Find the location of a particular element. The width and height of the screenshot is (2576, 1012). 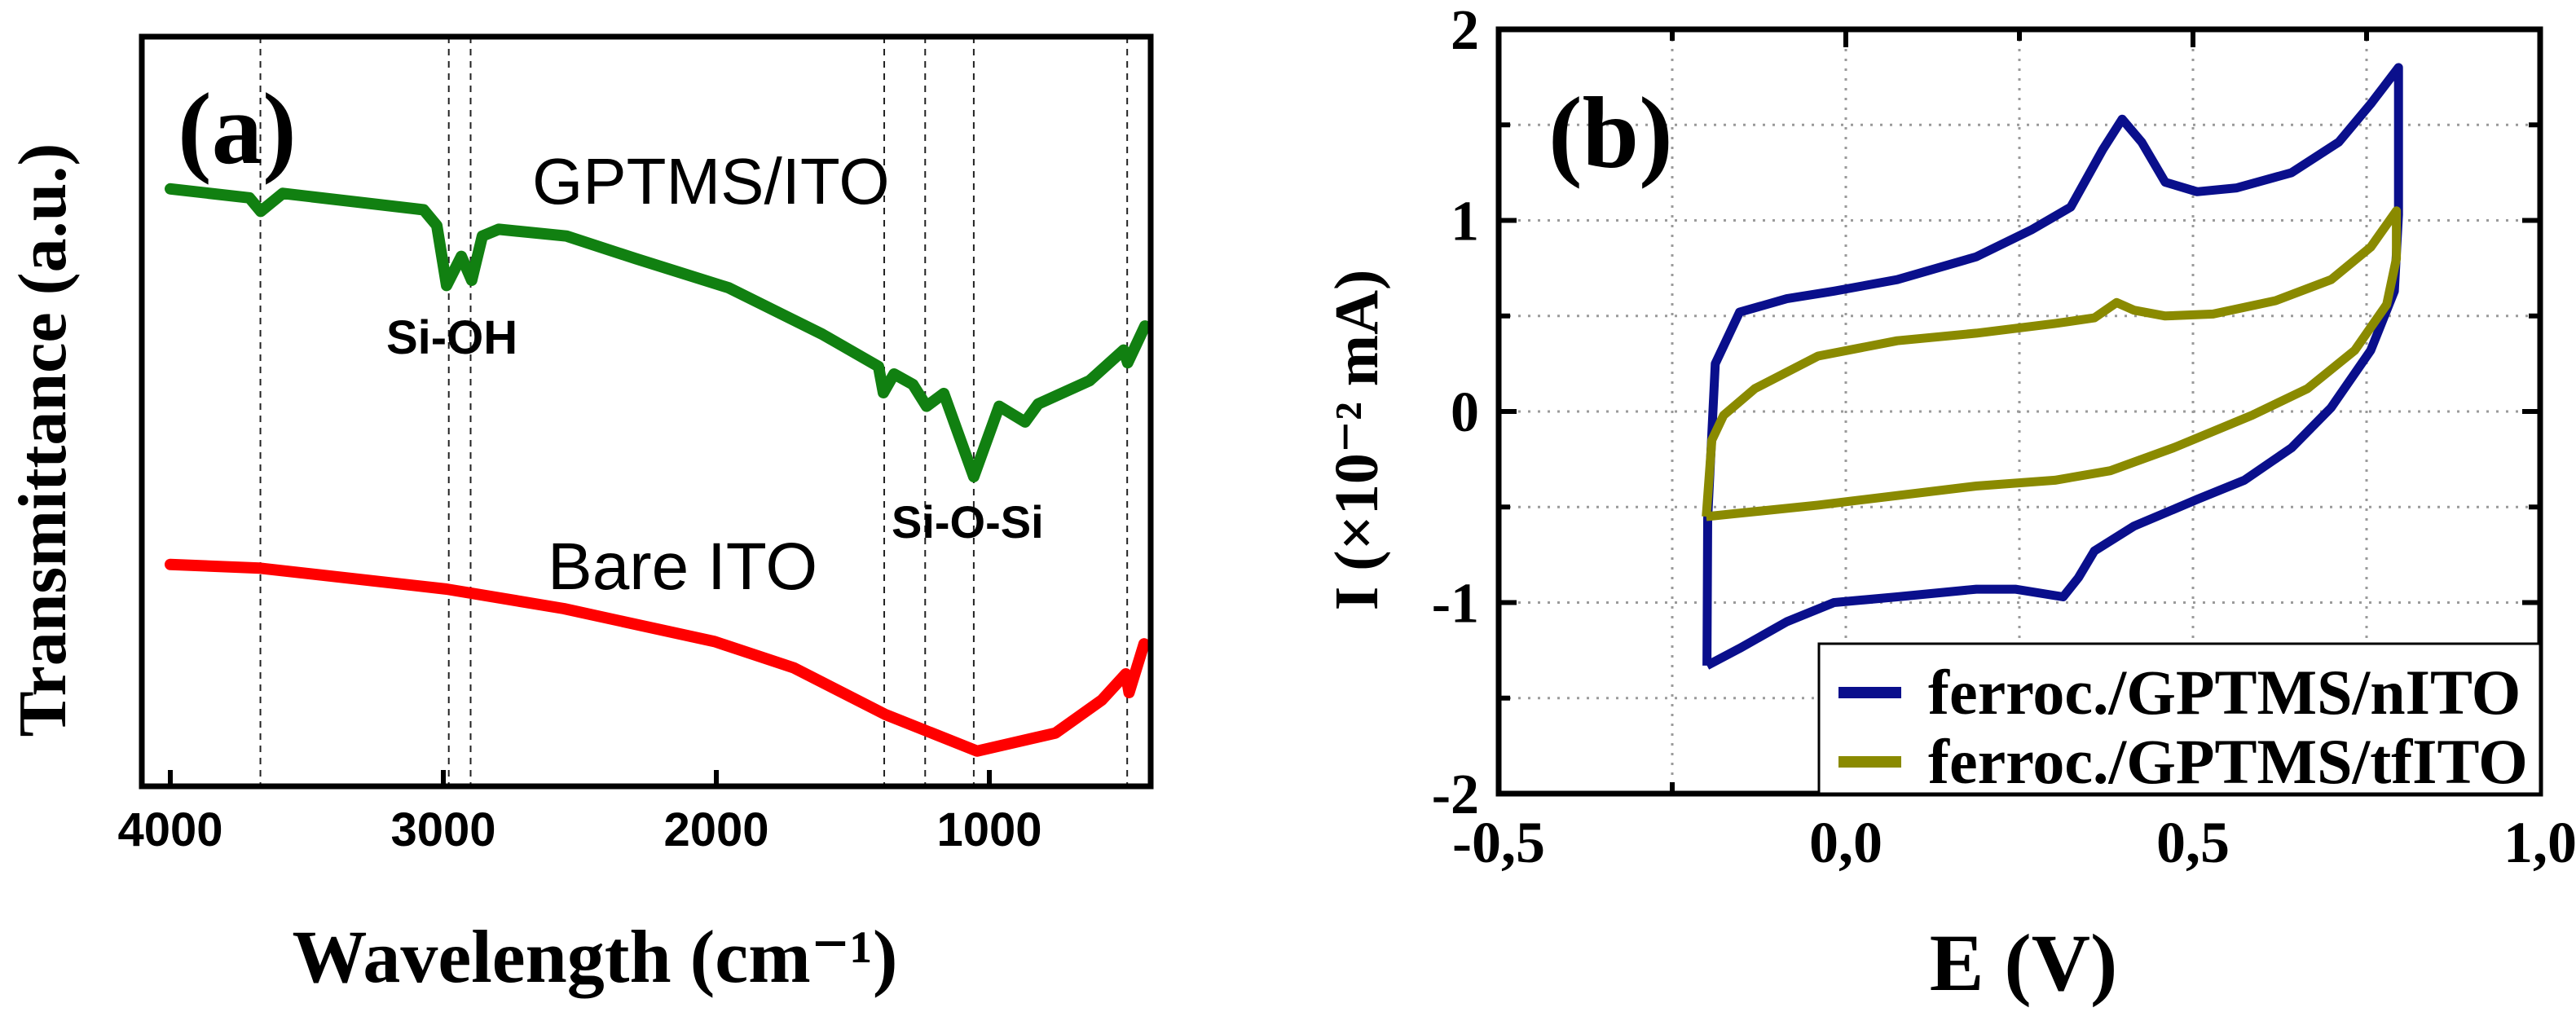

x-tick-label: 0,5 is located at coordinates (2193, 842).